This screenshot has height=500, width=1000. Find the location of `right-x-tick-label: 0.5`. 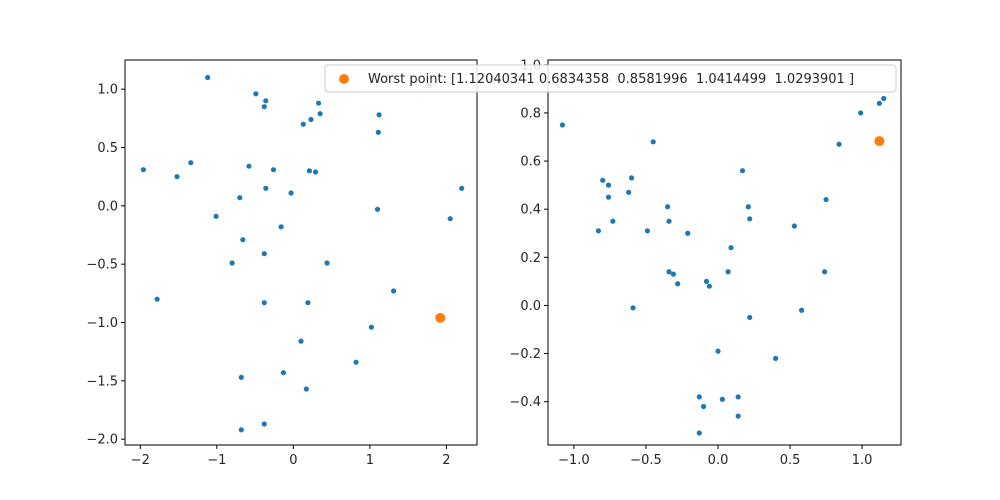

right-x-tick-label: 0.5 is located at coordinates (790, 460).